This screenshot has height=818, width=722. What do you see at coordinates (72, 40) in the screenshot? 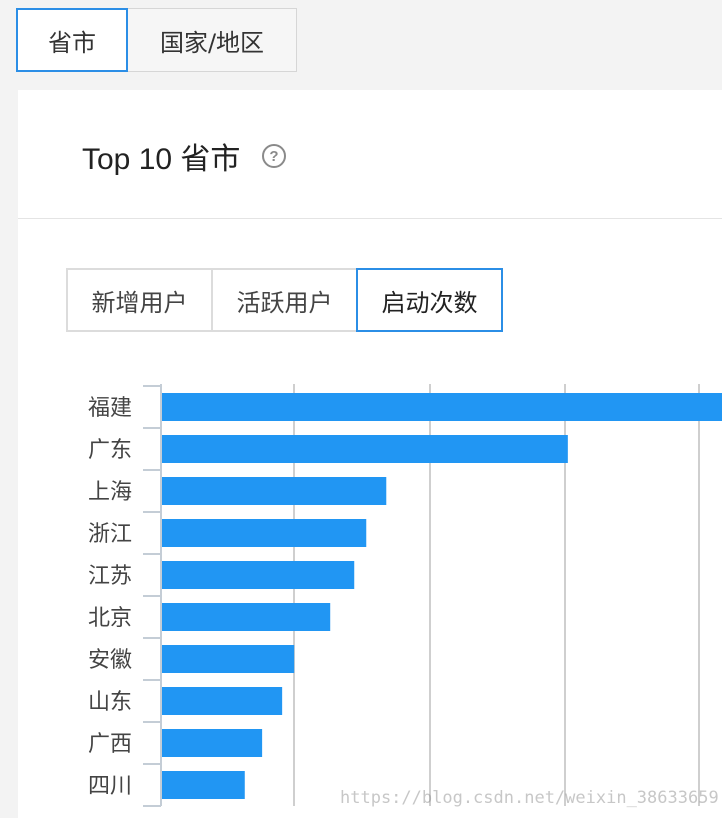
I see `tab-province: 省市` at bounding box center [72, 40].